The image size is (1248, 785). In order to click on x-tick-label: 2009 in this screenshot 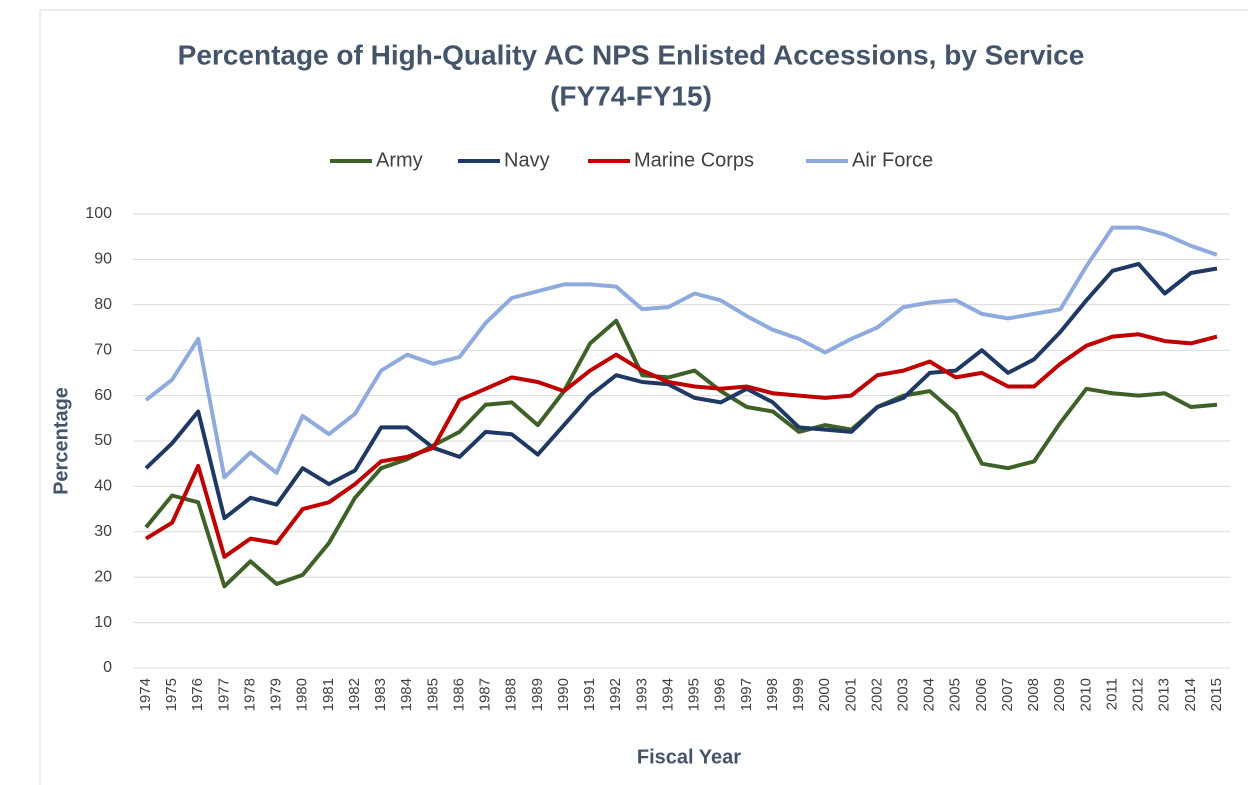, I will do `click(1059, 694)`.